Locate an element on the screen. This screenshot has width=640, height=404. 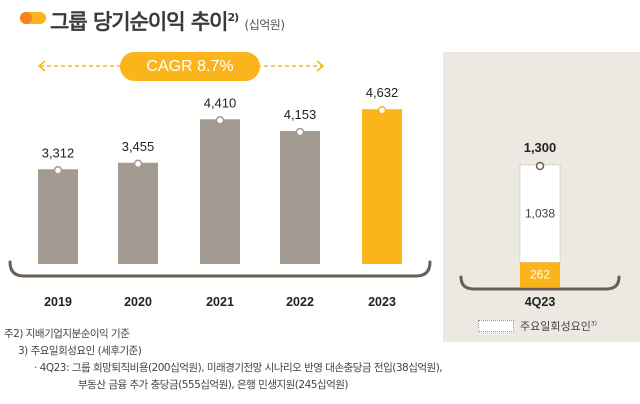
x-tick-label: 2021 is located at coordinates (220, 302).